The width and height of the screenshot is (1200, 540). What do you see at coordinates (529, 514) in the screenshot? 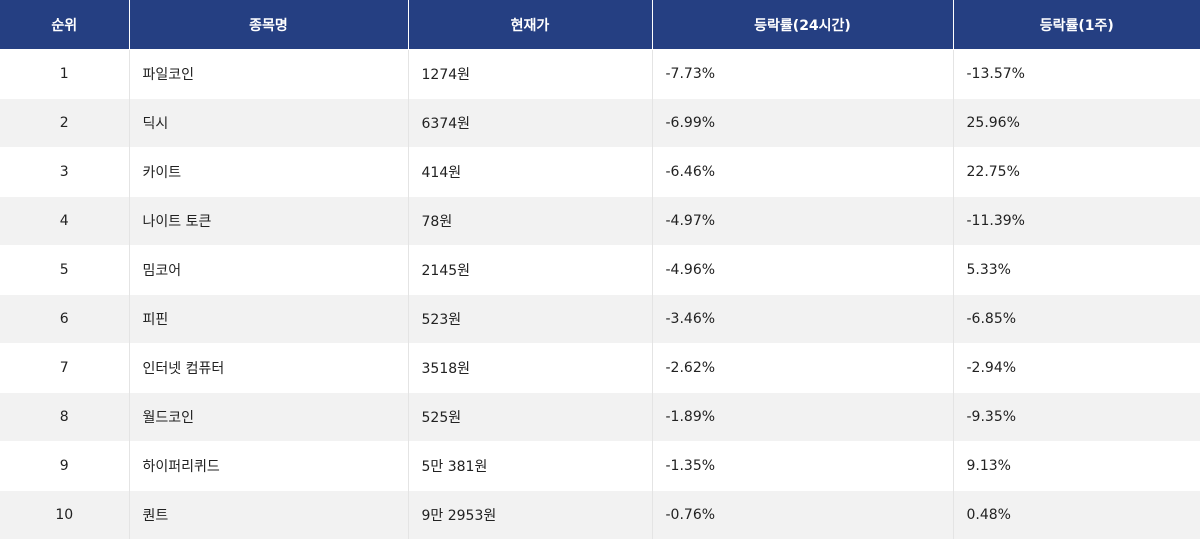
I see `table-cell: 9만 2953원` at bounding box center [529, 514].